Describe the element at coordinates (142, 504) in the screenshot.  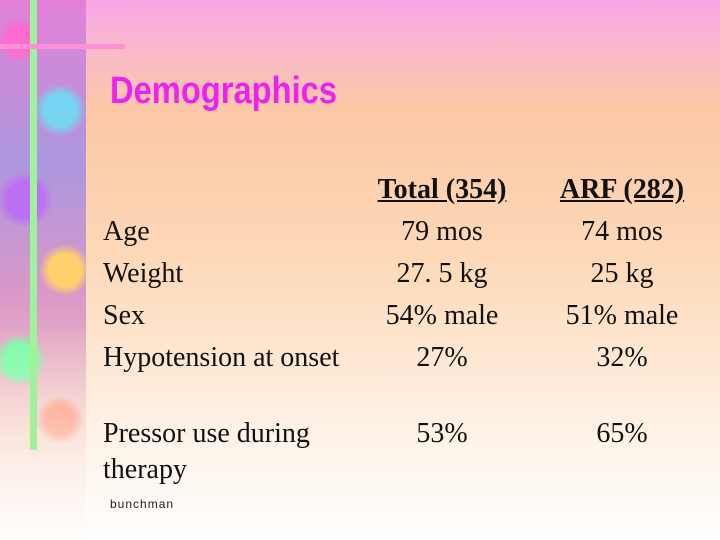
I see `footer: bunchman` at that location.